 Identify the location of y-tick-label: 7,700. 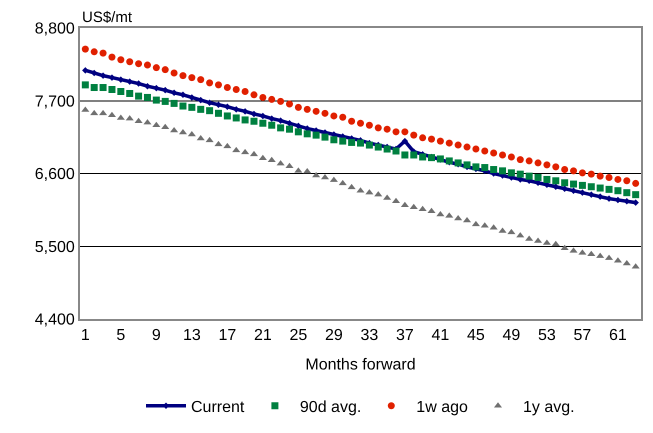
(54, 101).